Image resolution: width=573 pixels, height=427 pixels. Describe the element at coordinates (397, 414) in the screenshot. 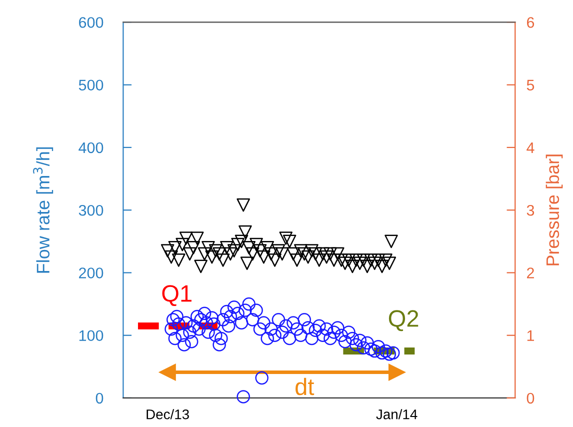

I see `x-tick-label: Jan/14` at that location.